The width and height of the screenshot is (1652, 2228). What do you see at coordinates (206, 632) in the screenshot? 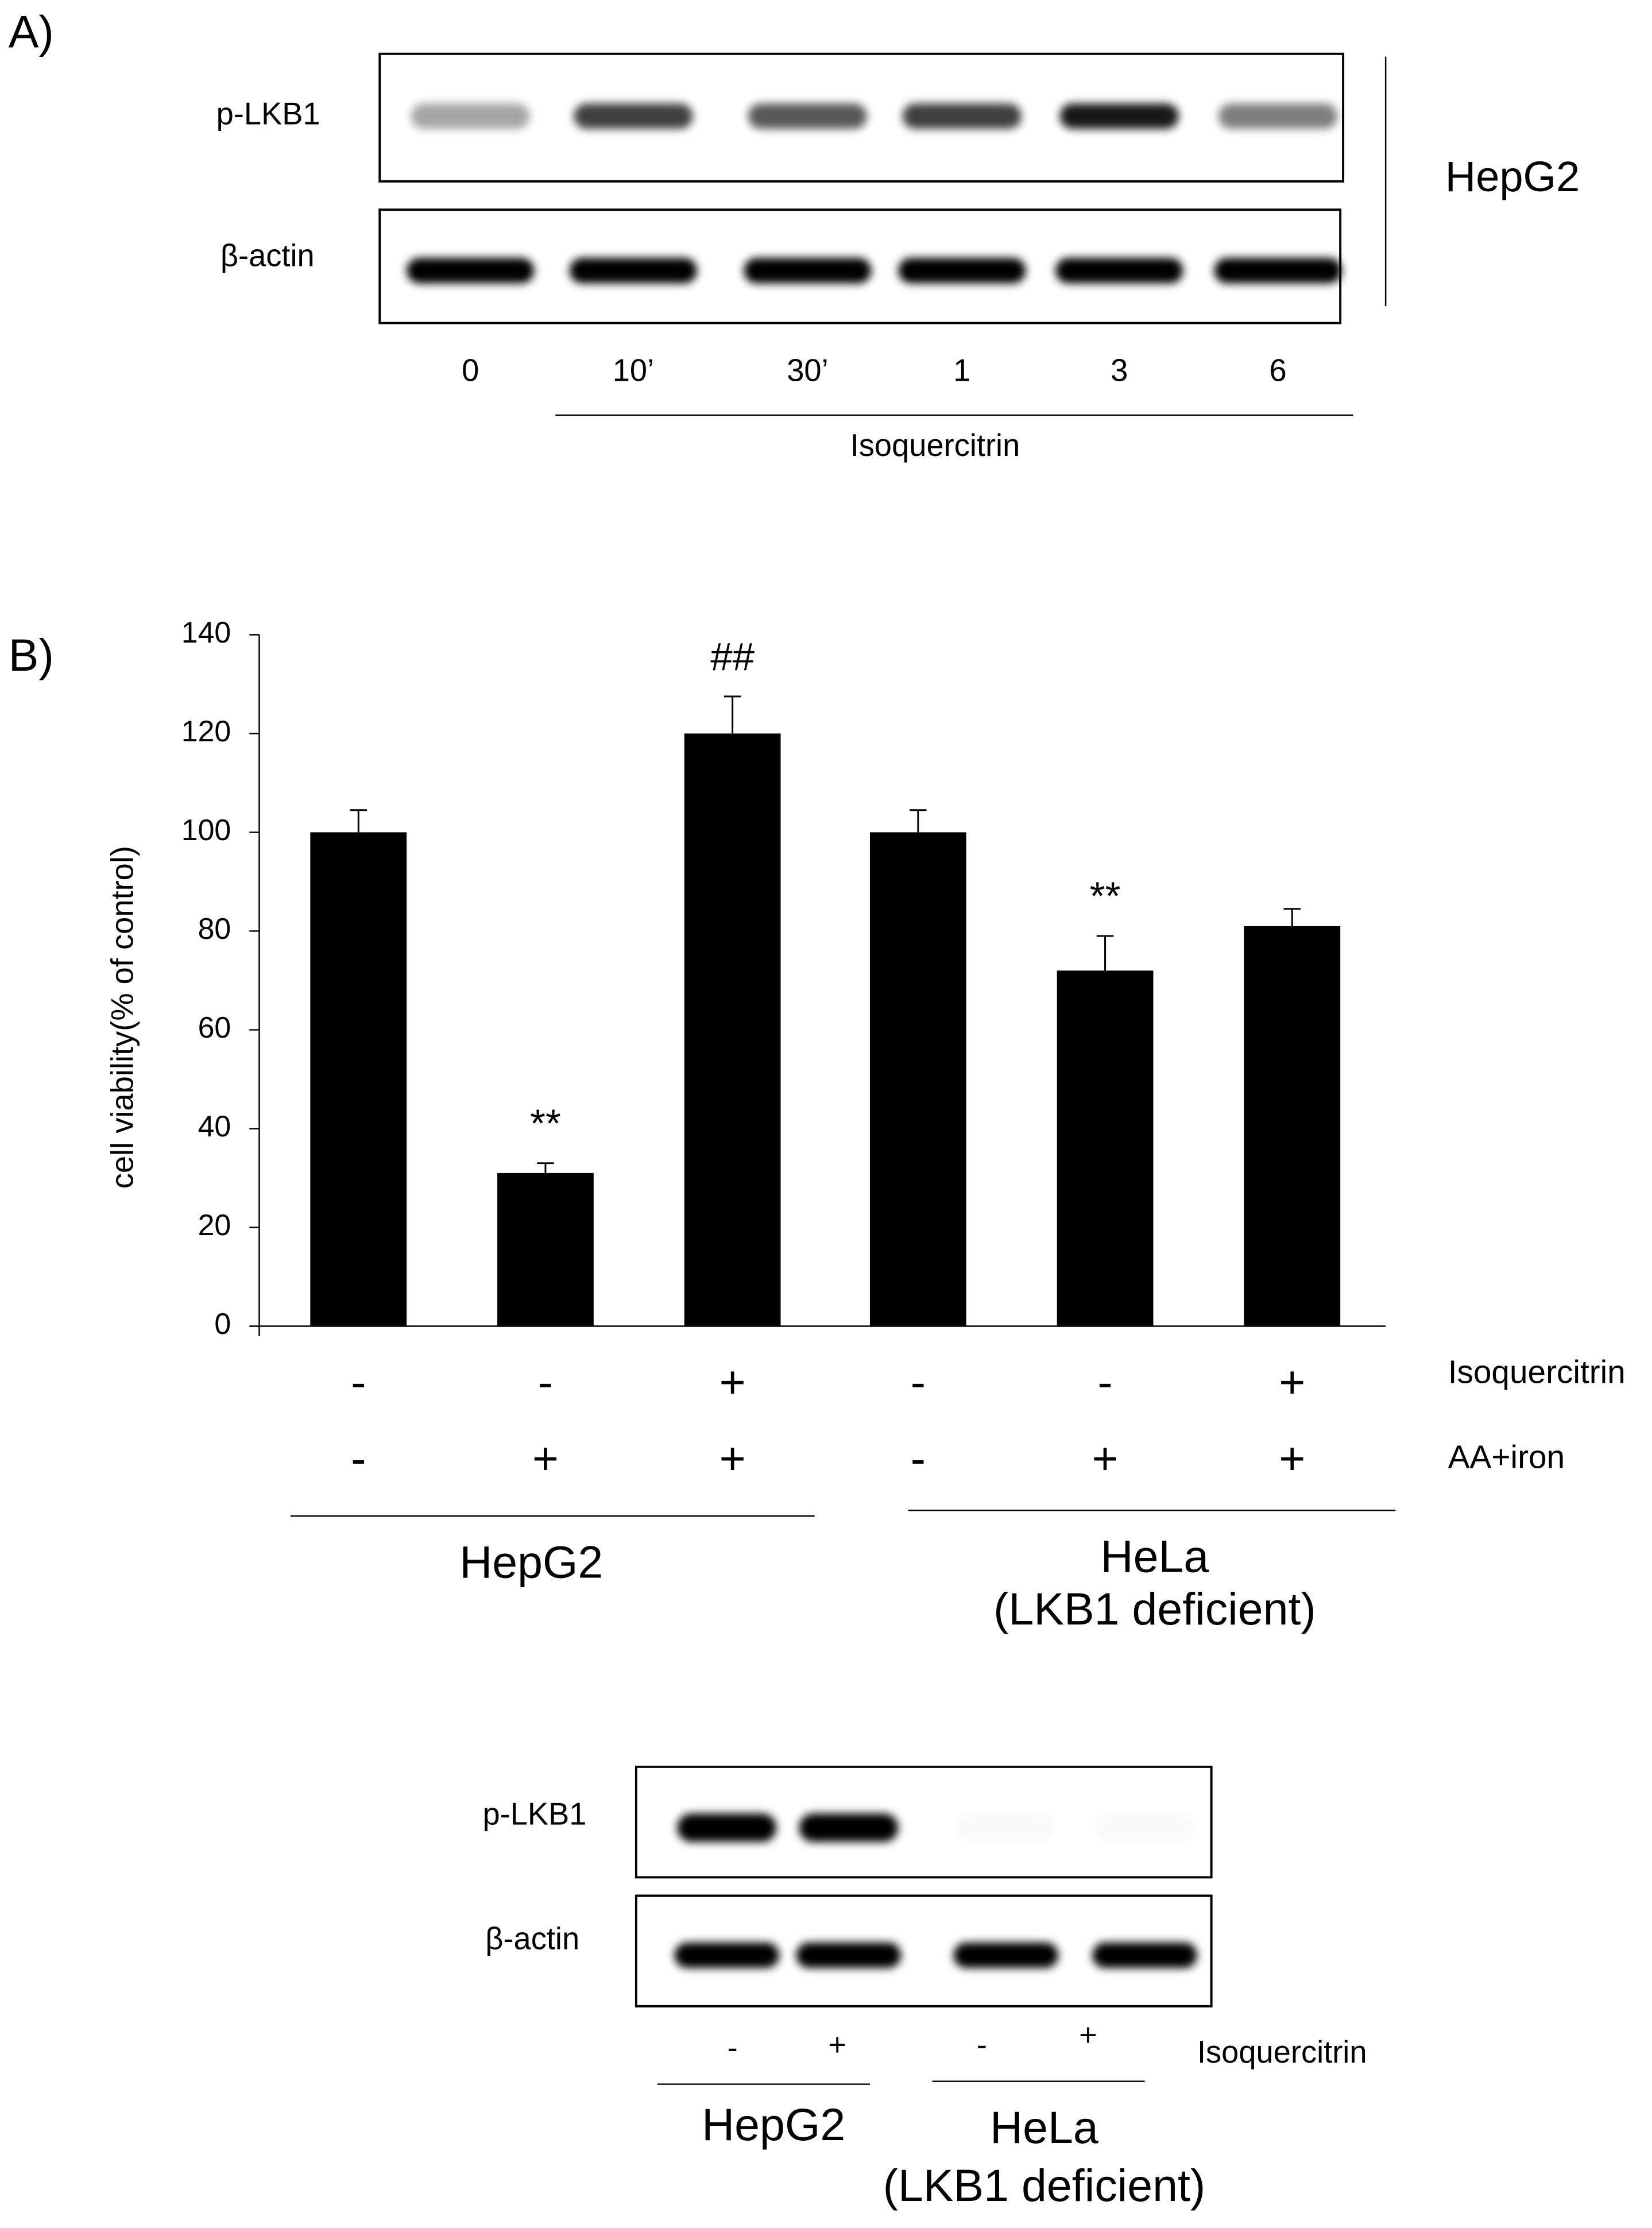
I see `y-tick-label: 140` at bounding box center [206, 632].